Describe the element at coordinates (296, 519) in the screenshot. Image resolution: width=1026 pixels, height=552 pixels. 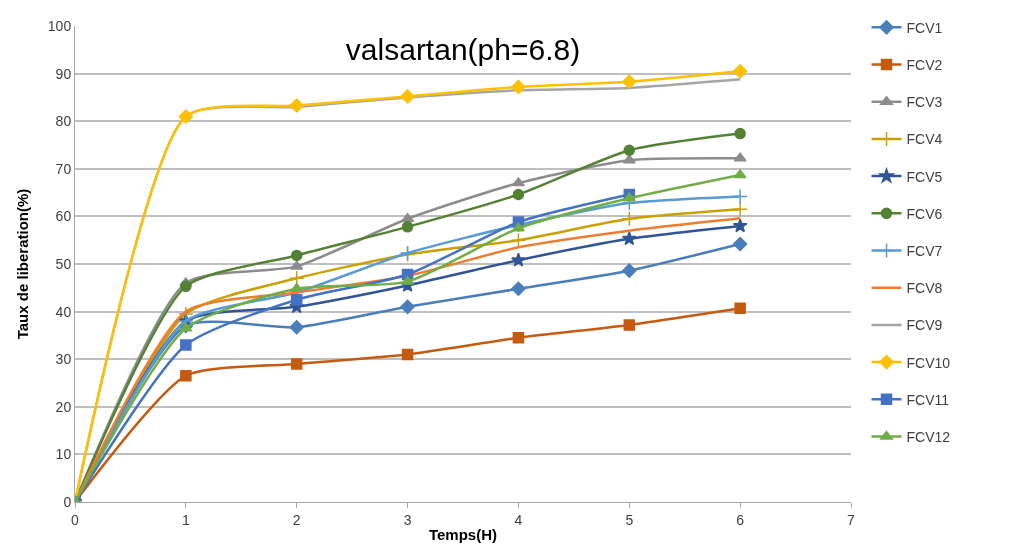
I see `x-tick-label: 2` at that location.